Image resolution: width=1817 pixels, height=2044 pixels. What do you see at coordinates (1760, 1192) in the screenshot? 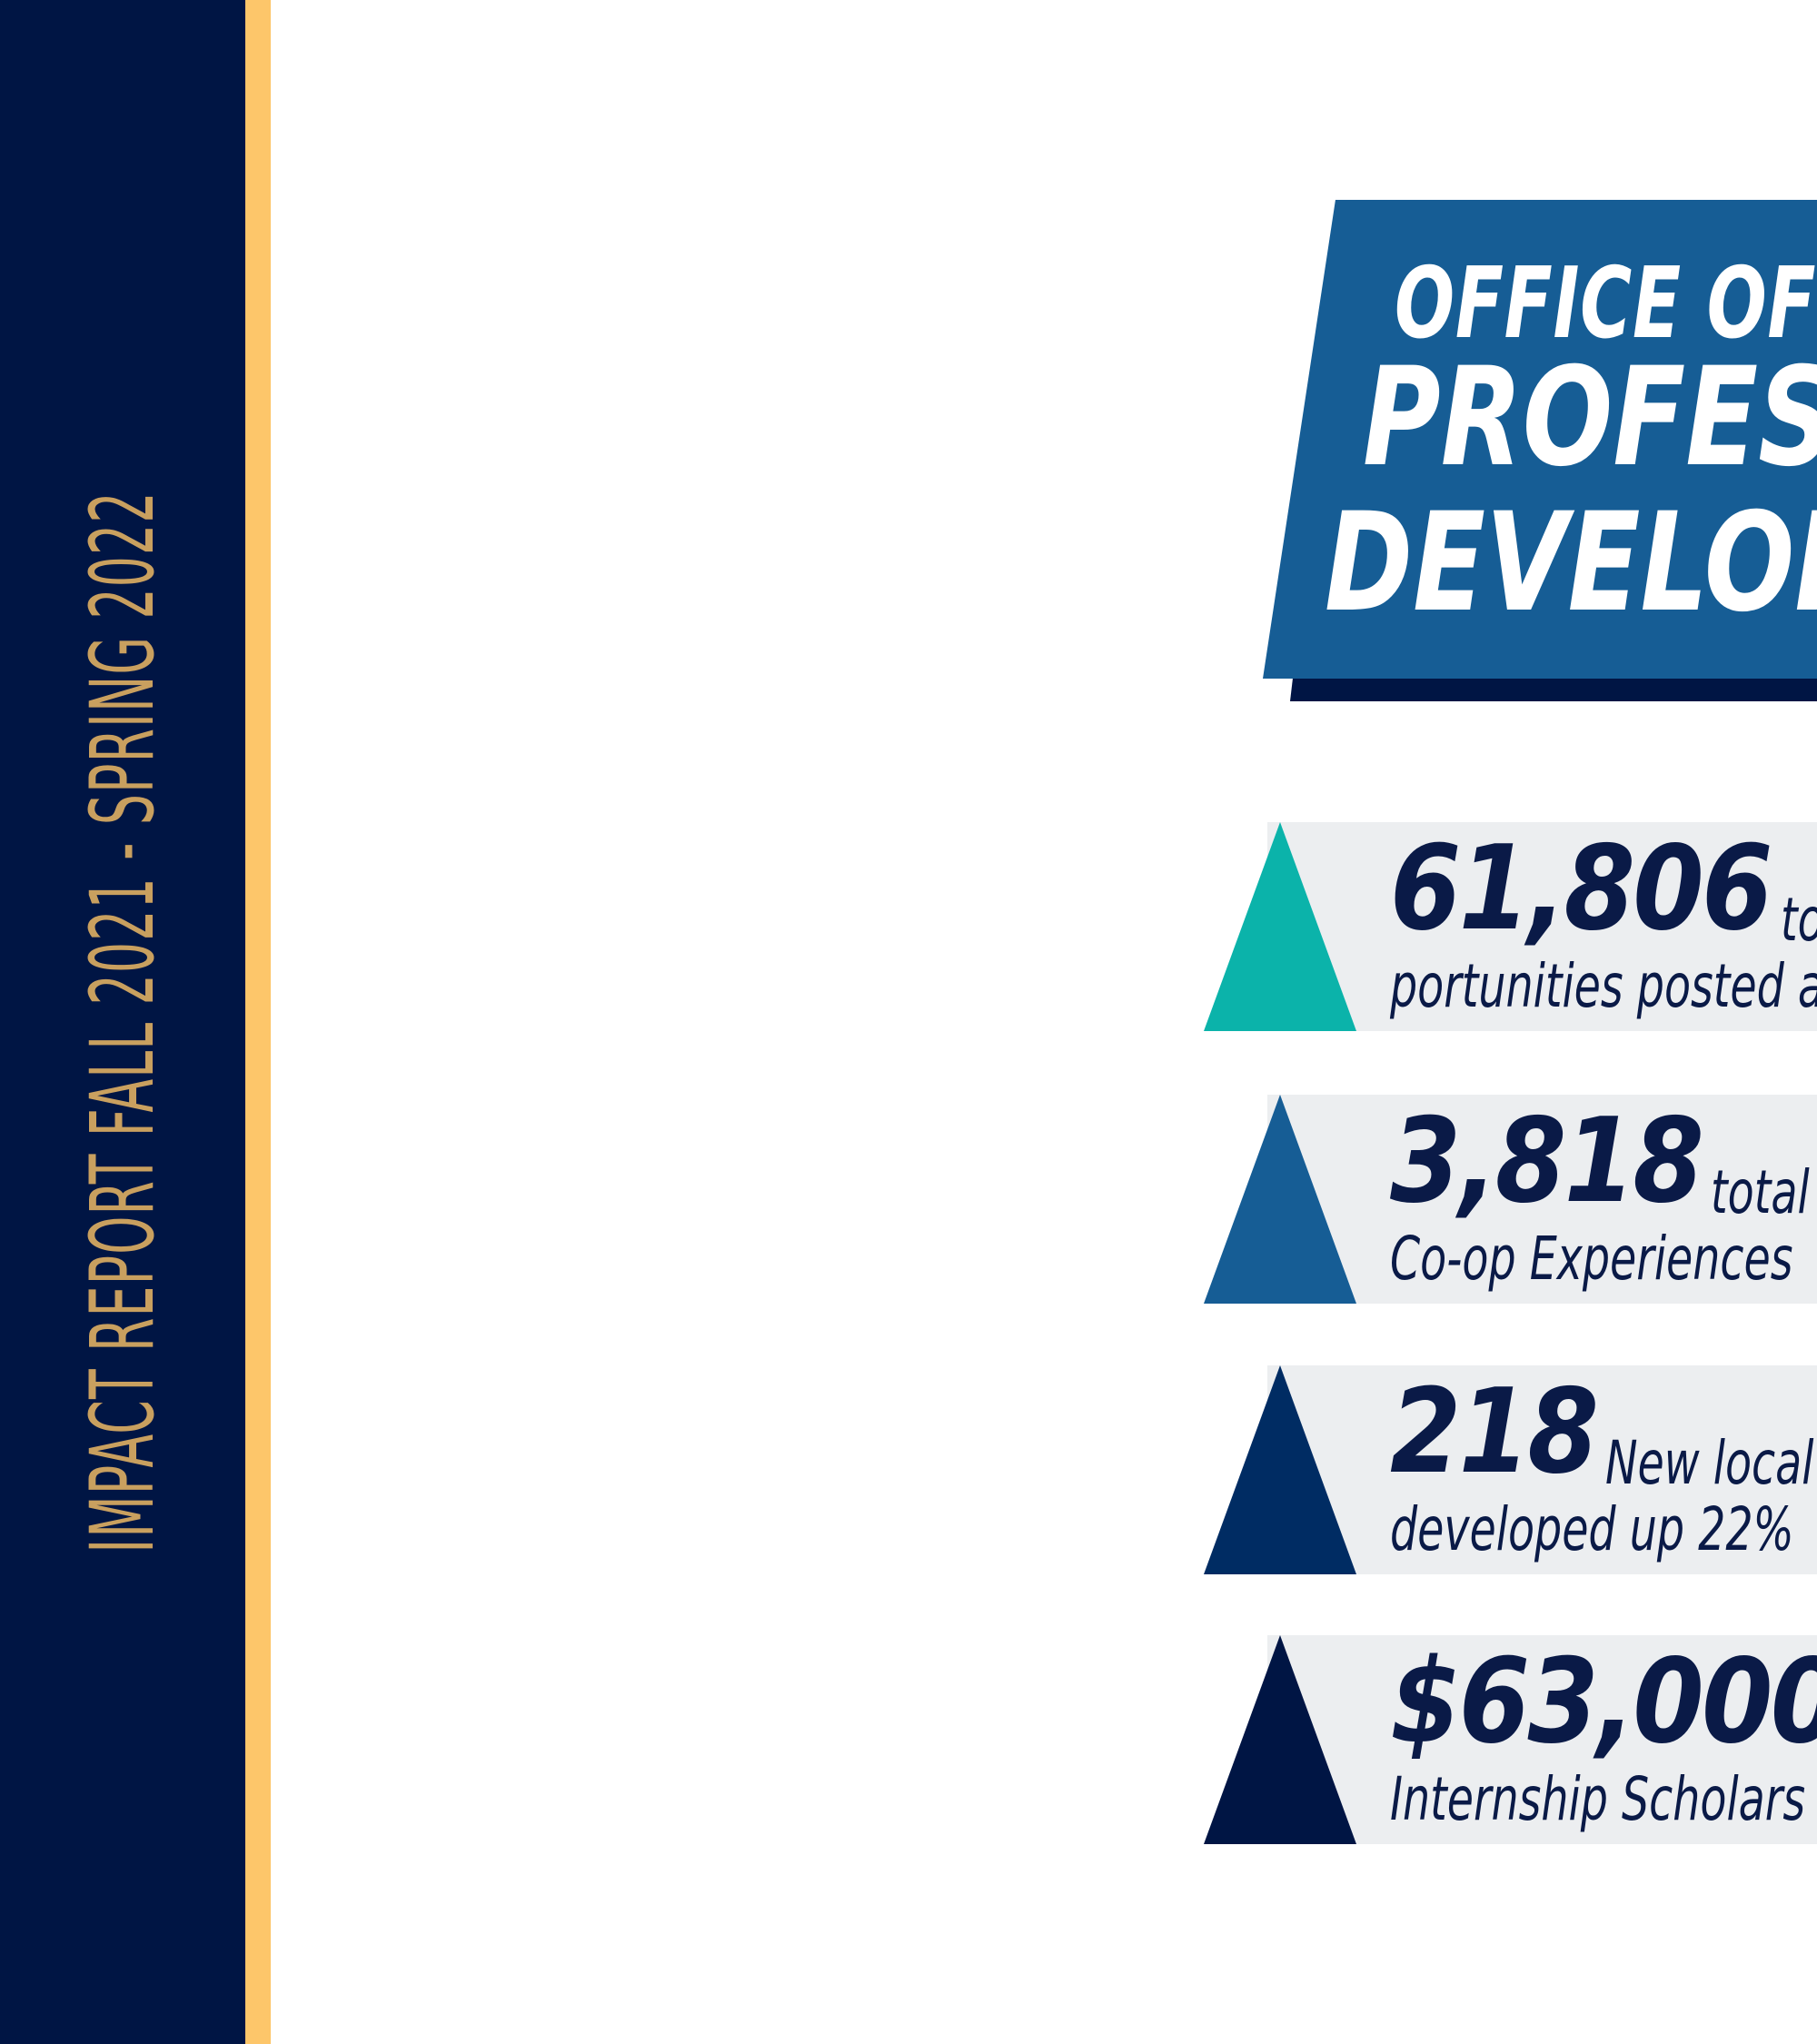
I see `stat-suffix: total` at bounding box center [1760, 1192].